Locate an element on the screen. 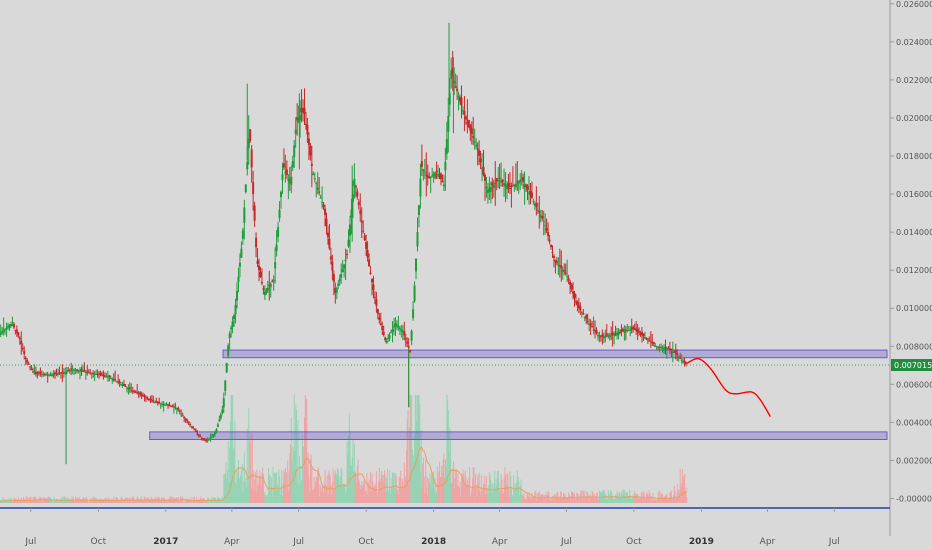 The image size is (932, 550). last-price-line: 0.007015 is located at coordinates (466, 365).